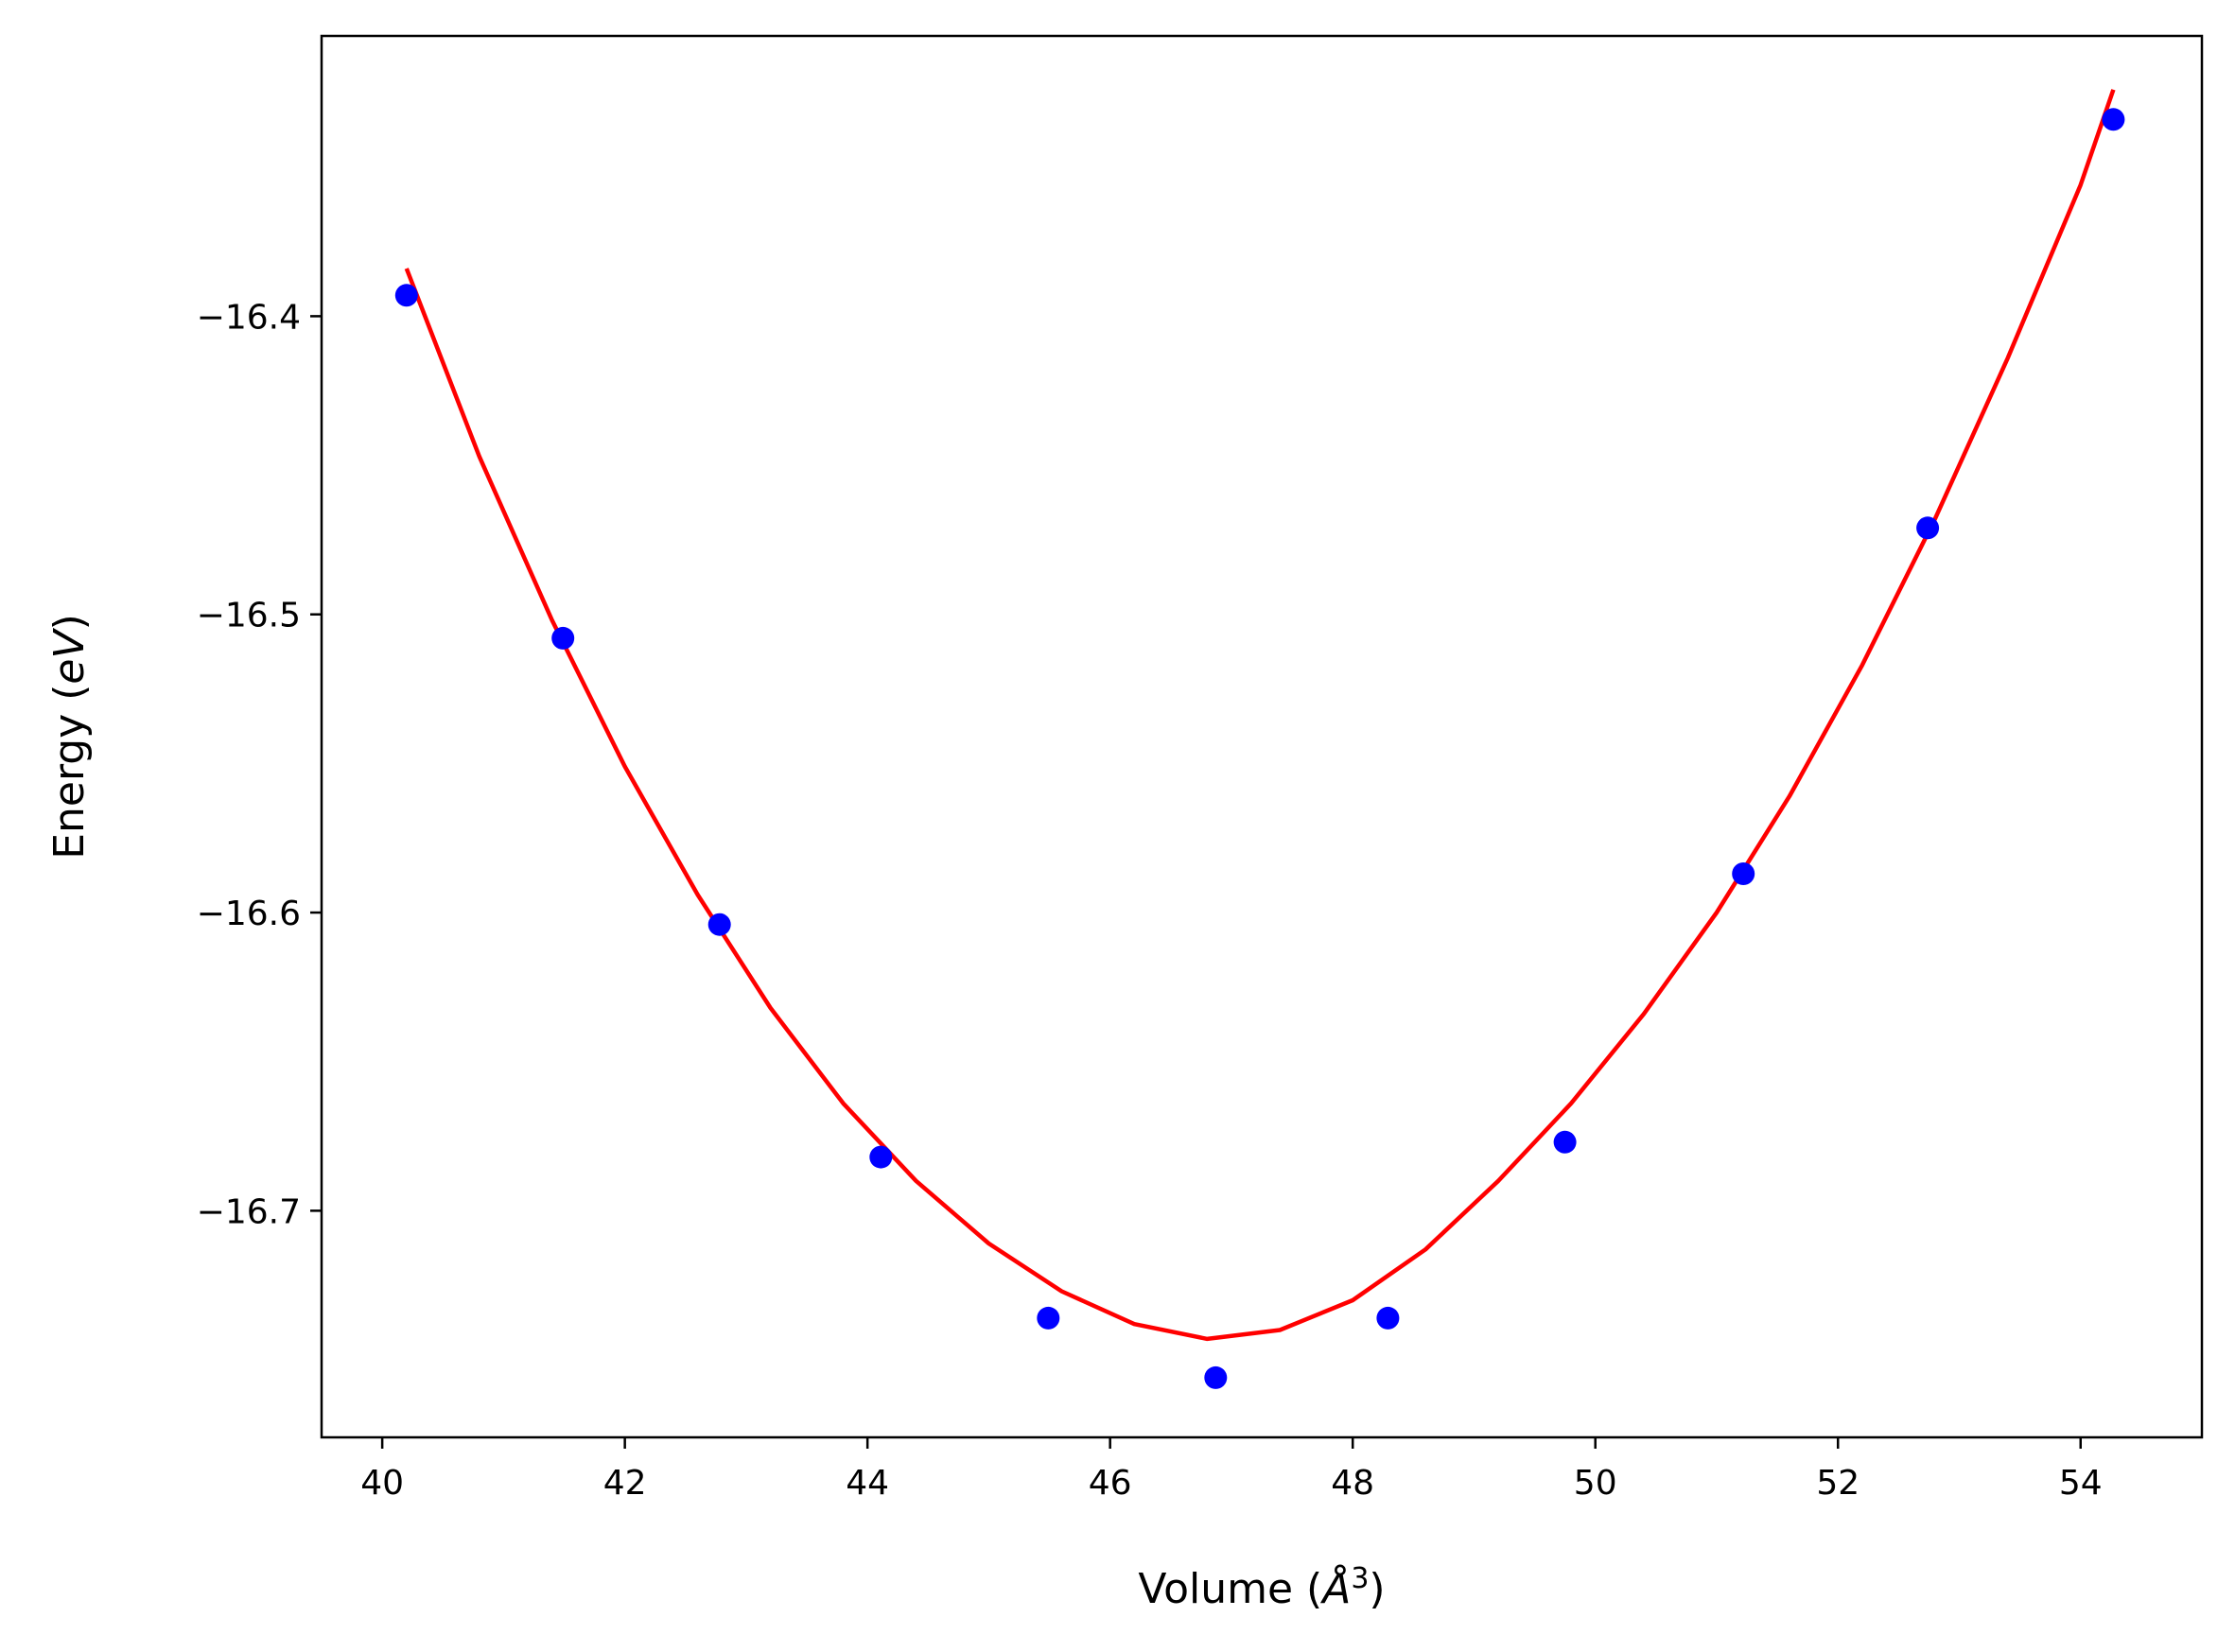 The height and width of the screenshot is (1652, 2235). What do you see at coordinates (1231, 1470) in the screenshot?
I see `x-axis-ticks: 40 42 44 46 48 50 52 54` at bounding box center [1231, 1470].